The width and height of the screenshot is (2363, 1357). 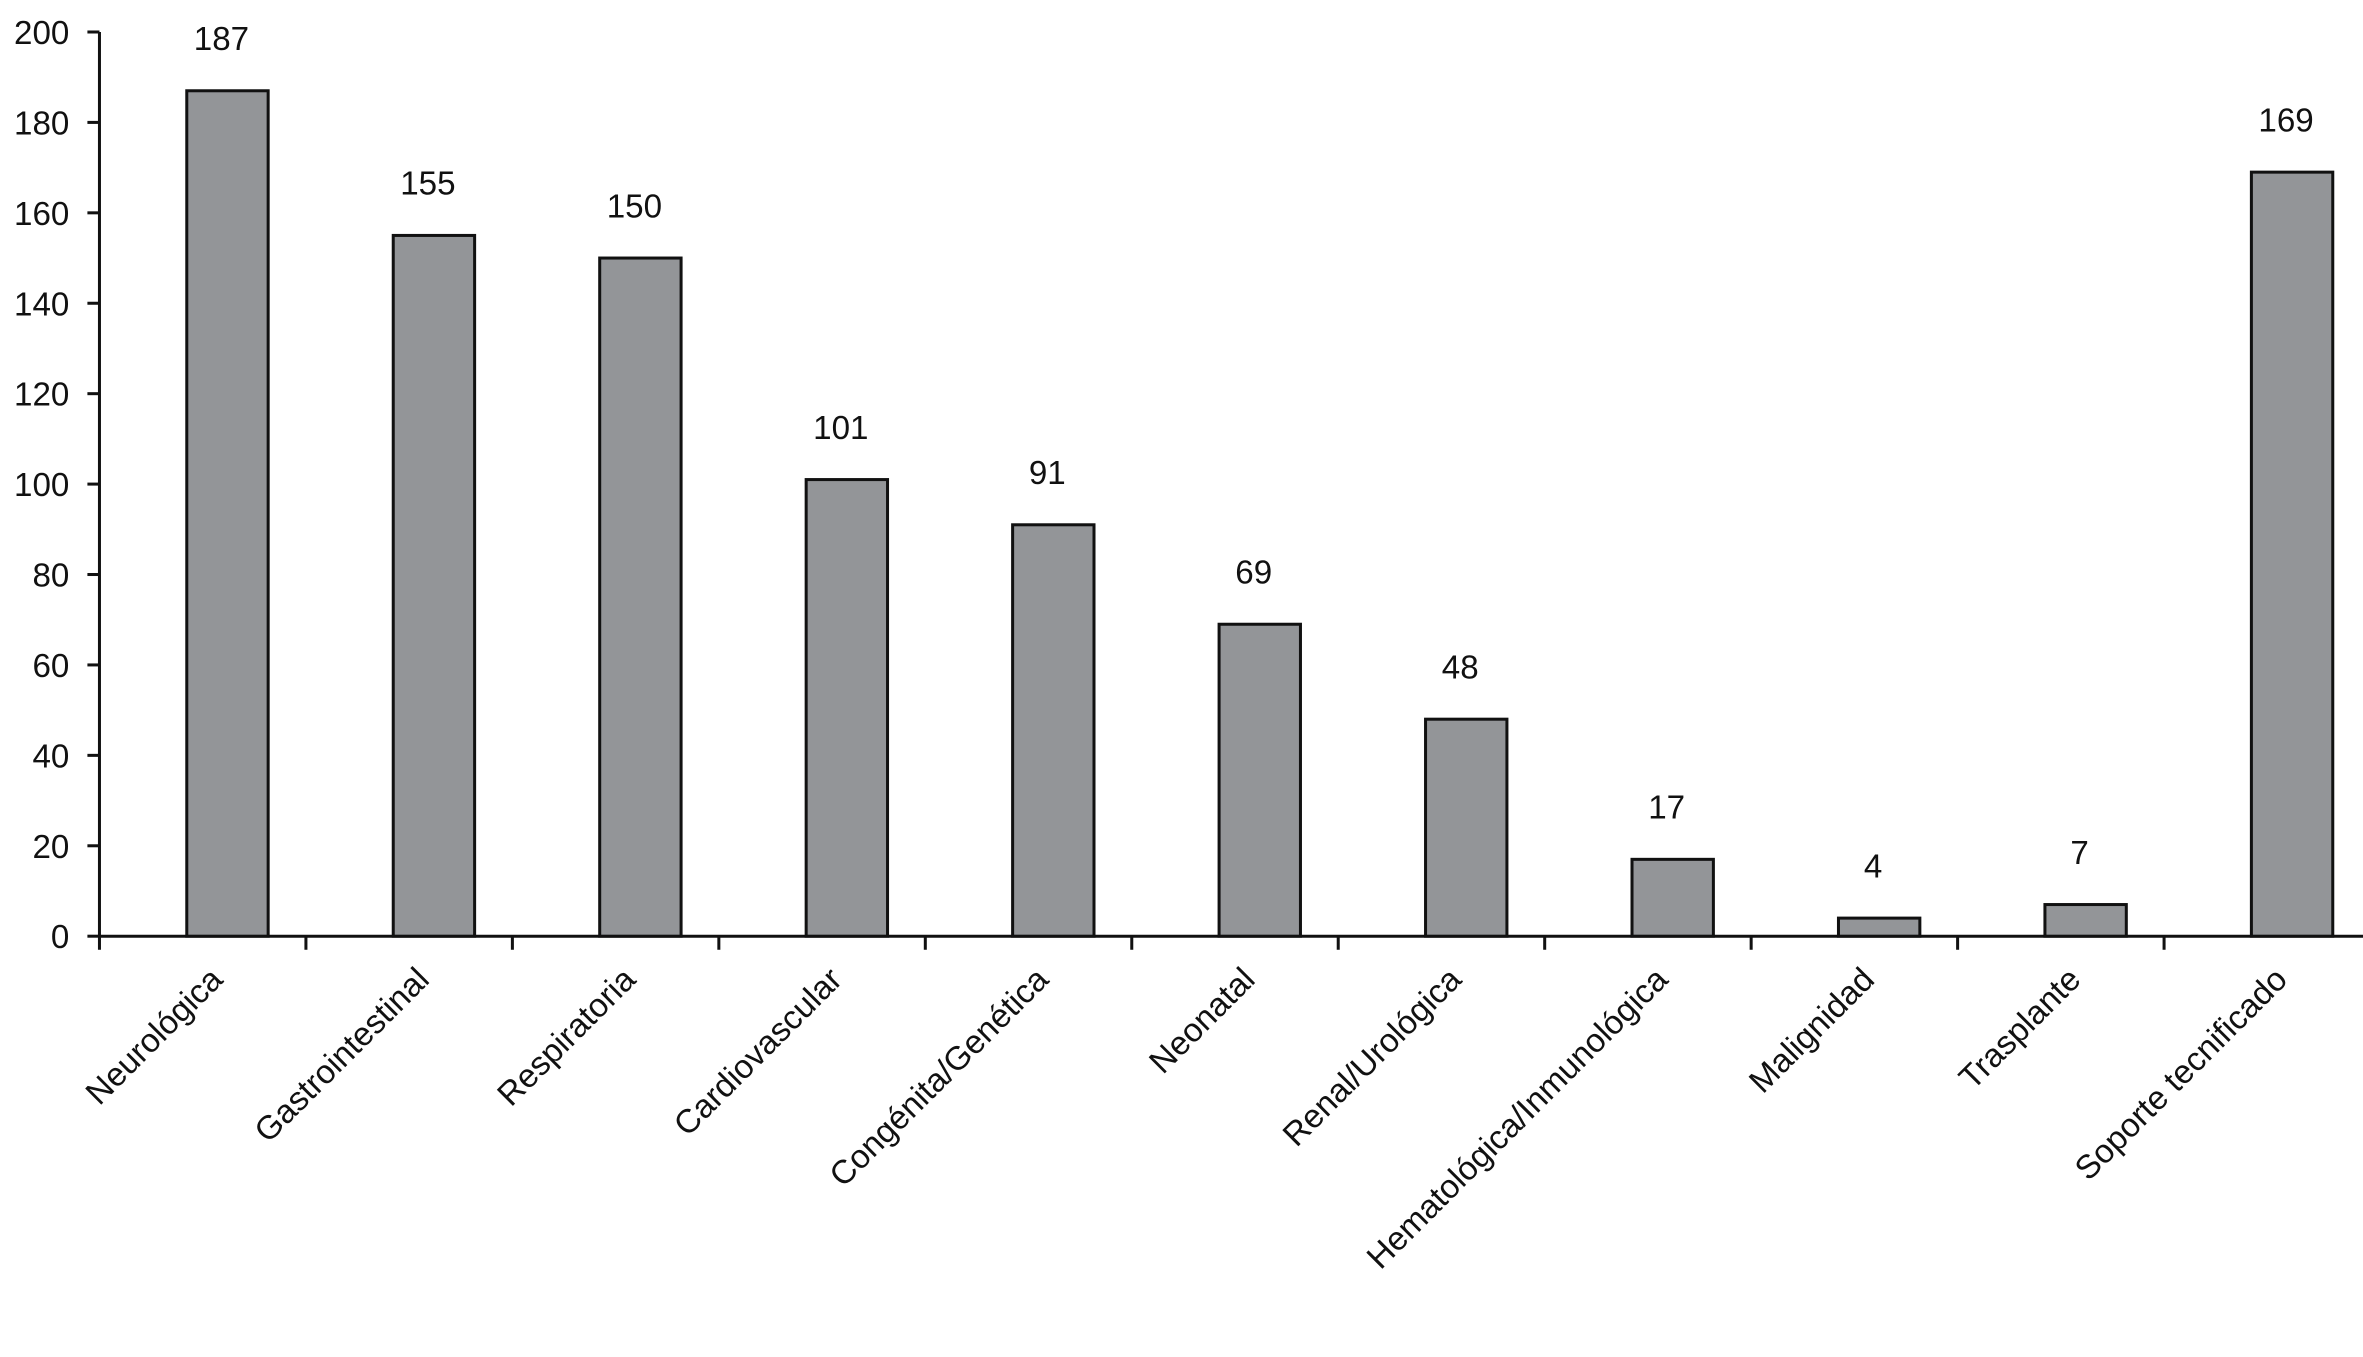 What do you see at coordinates (2020, 1029) in the screenshot?
I see `x-tick-label: Trasplante` at bounding box center [2020, 1029].